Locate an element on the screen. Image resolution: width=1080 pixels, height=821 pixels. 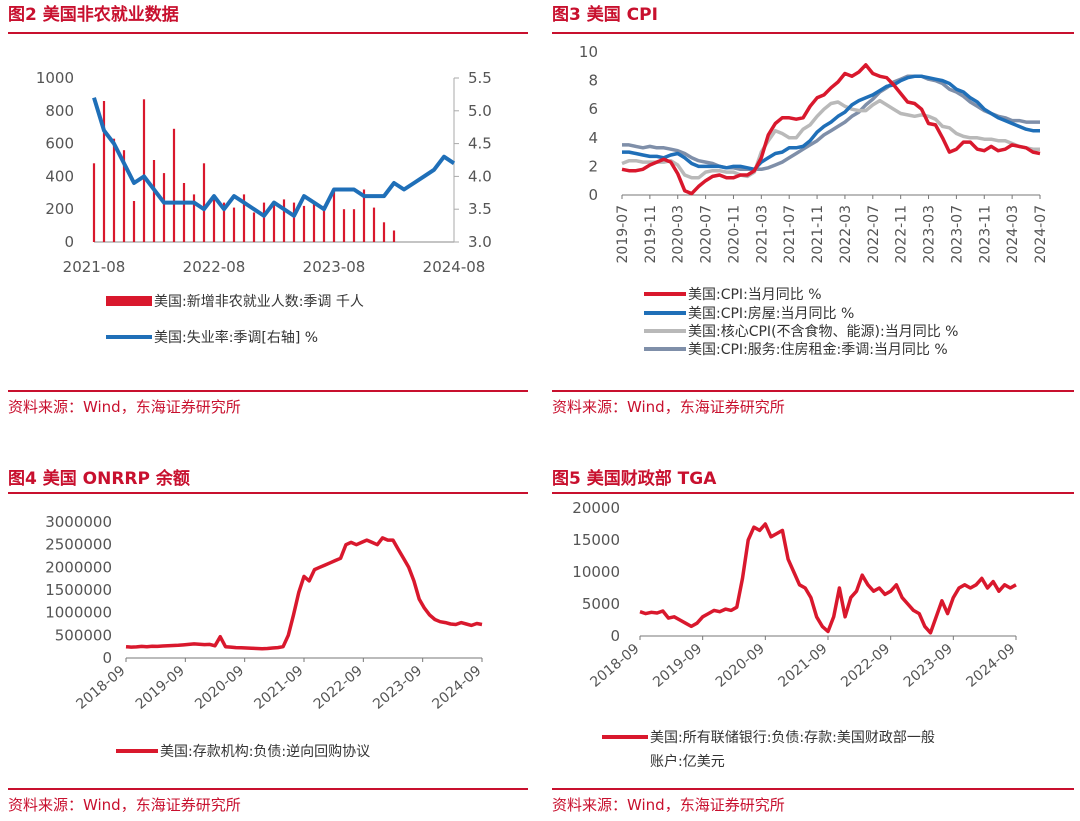
fig2-ytick-right-5: 5.5 is located at coordinates (480, 78).